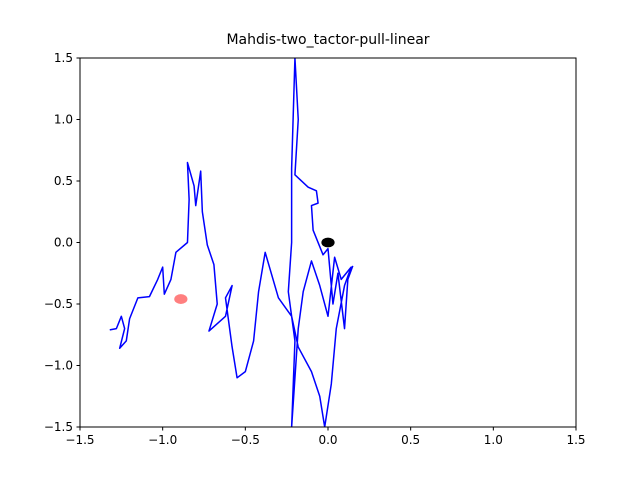 The height and width of the screenshot is (480, 640). I want to click on x-tick-label: −1.0, so click(162, 440).